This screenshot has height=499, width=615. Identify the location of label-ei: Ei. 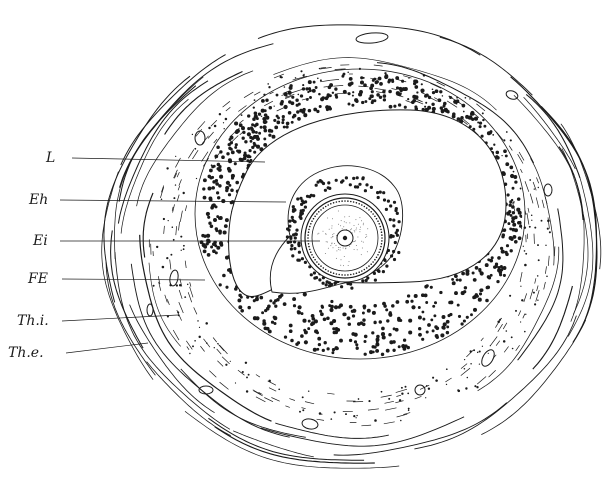
(40, 241).